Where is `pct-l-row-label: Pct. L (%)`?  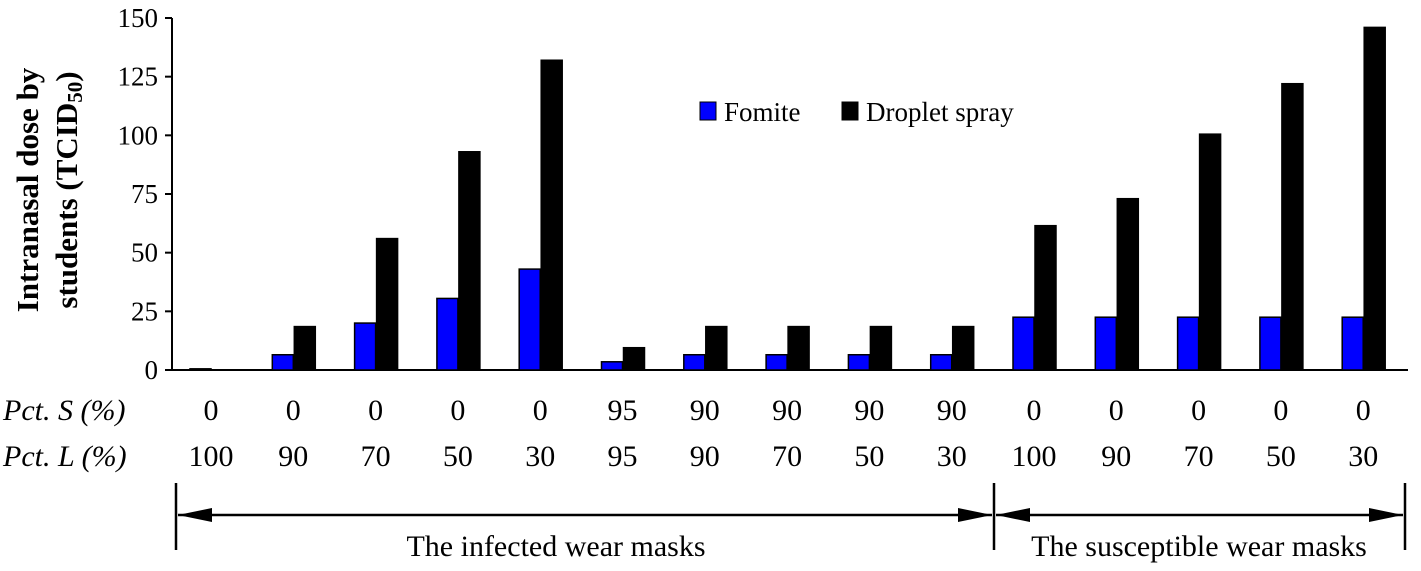
pct-l-row-label: Pct. L (%) is located at coordinates (64, 456).